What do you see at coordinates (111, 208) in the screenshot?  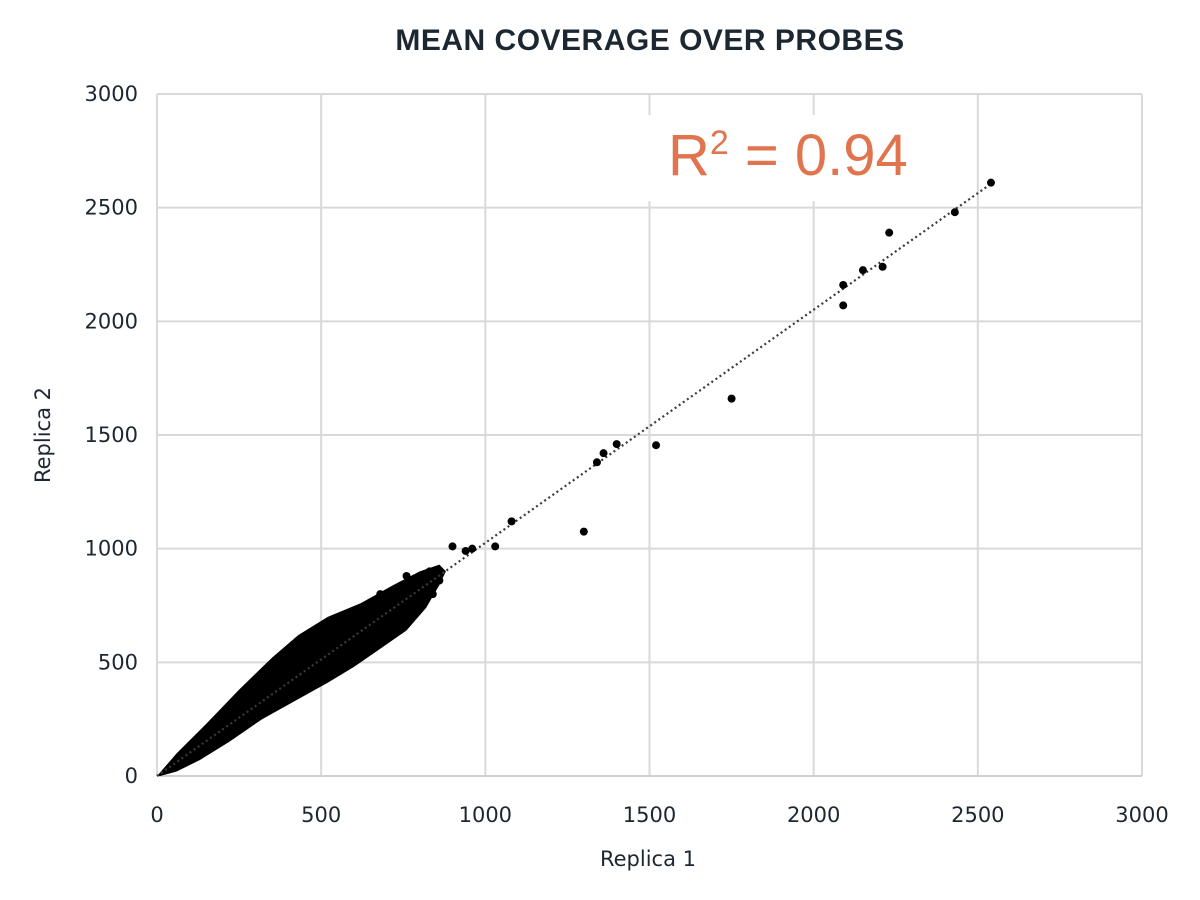 I see `y-tick-2500: 2500` at bounding box center [111, 208].